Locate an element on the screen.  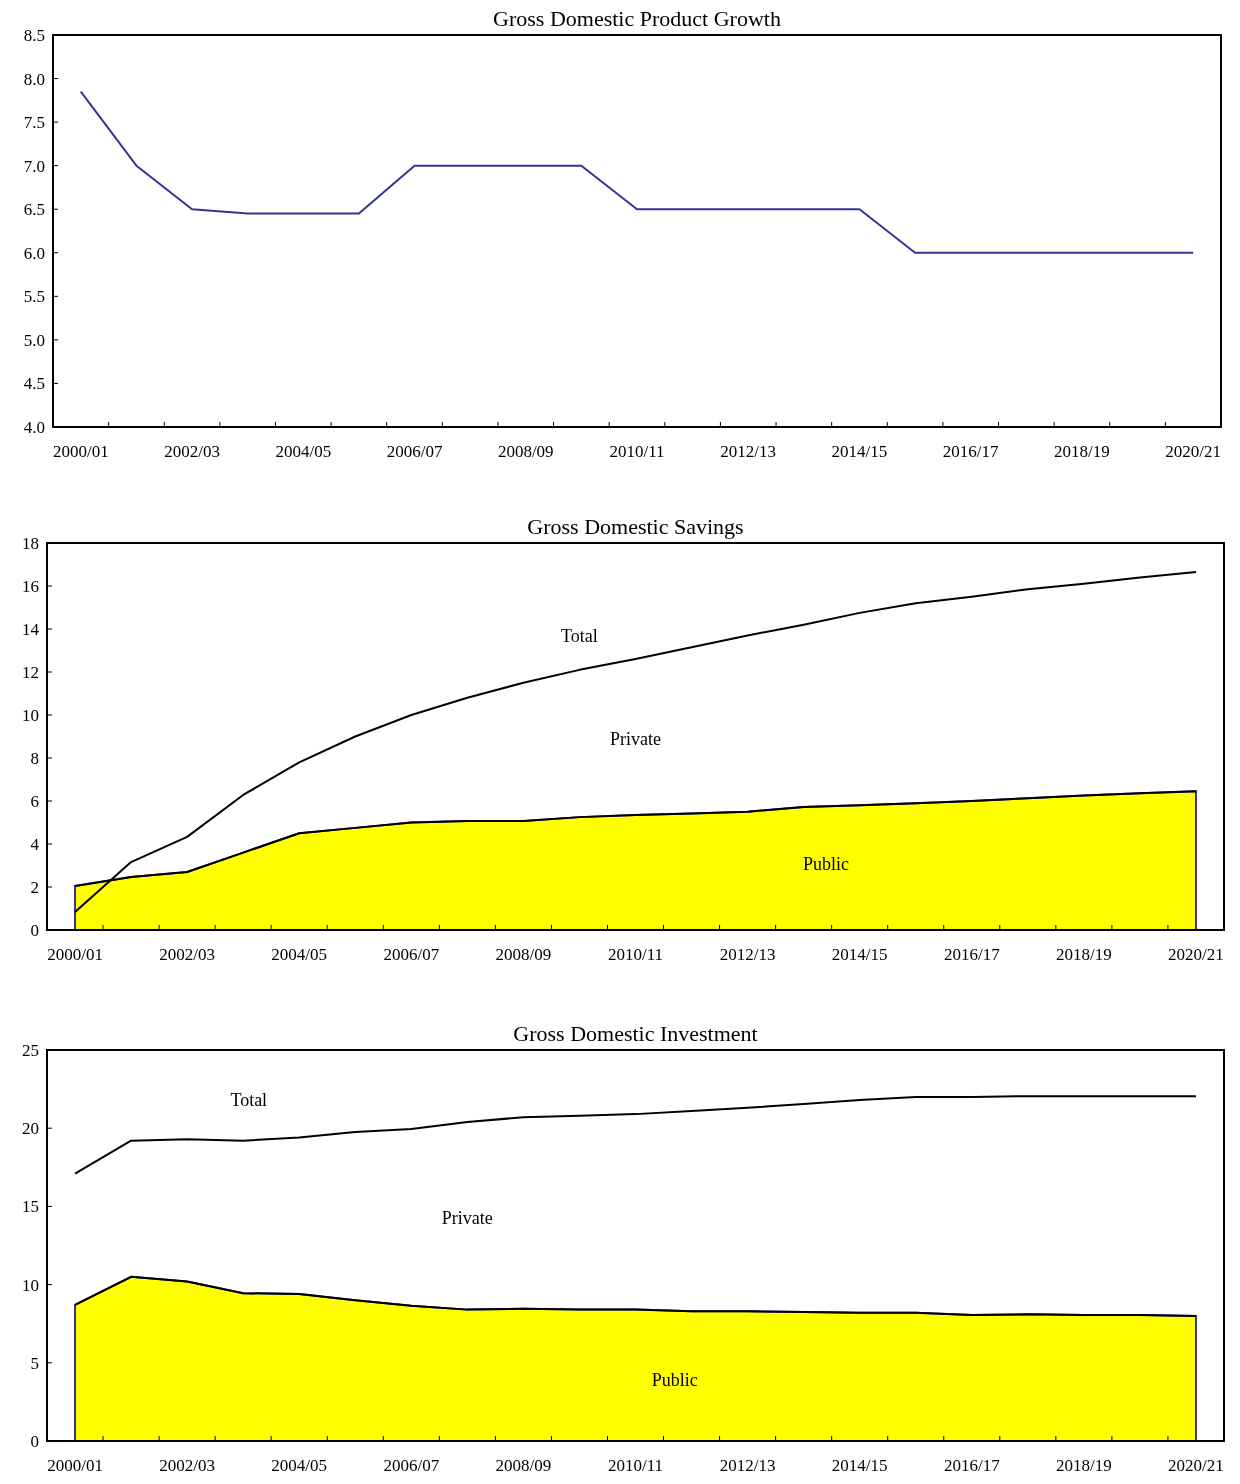
chart-title: Gross Domestic Product Growth is located at coordinates (637, 18).